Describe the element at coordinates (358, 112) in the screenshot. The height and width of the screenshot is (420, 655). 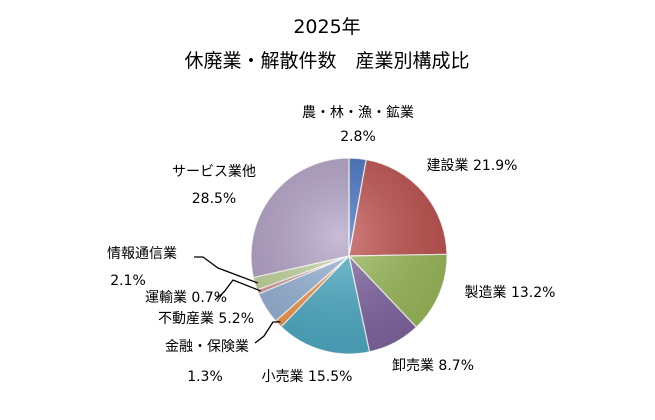
I see `slice-label-1: 農・林・漁・鉱業` at that location.